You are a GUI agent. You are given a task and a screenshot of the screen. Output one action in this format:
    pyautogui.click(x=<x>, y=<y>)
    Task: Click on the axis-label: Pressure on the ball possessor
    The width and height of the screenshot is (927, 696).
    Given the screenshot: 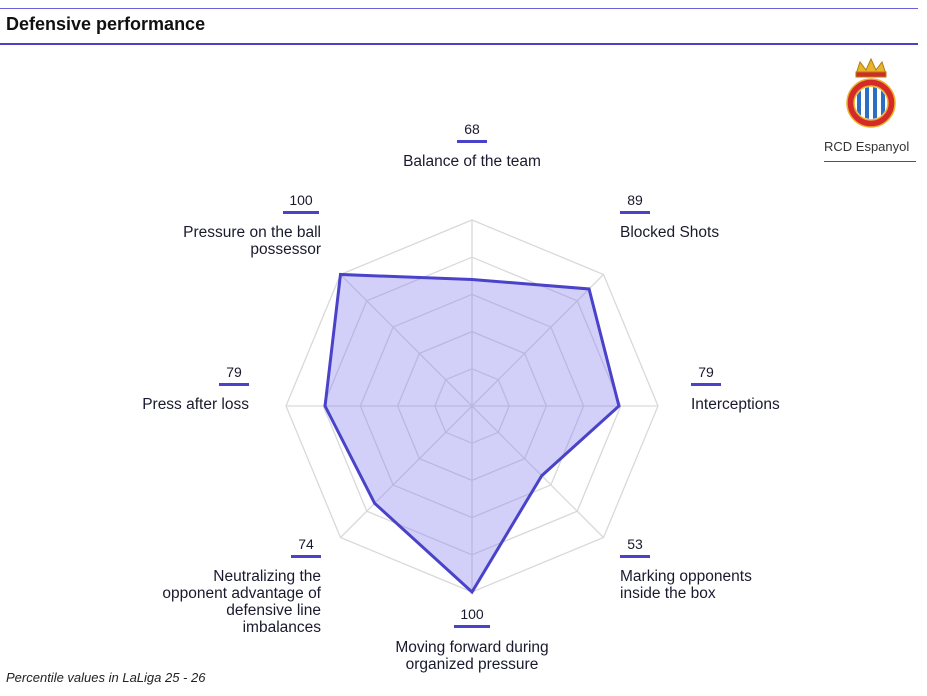 What is the action you would take?
    pyautogui.click(x=252, y=241)
    